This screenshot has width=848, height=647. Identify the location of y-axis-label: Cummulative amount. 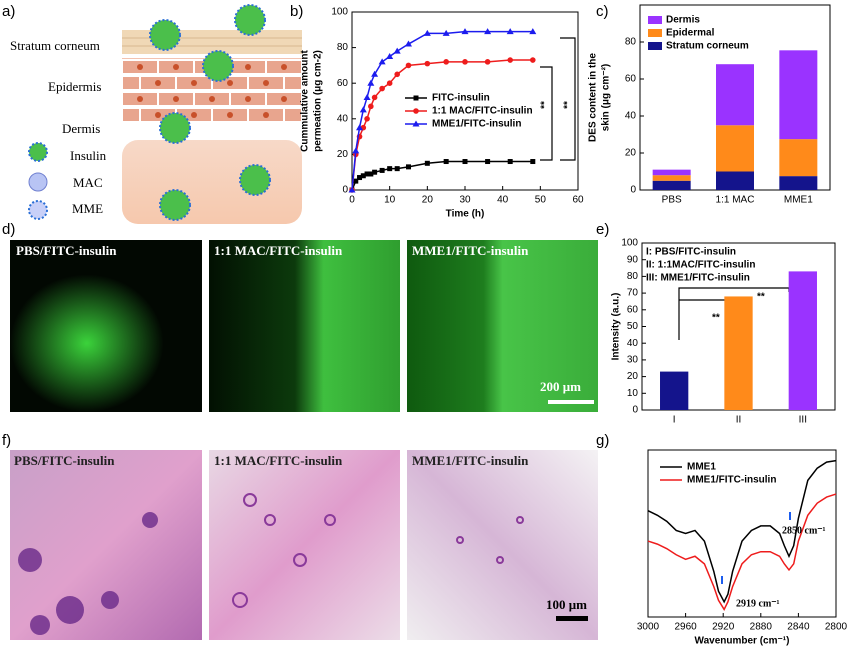
(305, 100).